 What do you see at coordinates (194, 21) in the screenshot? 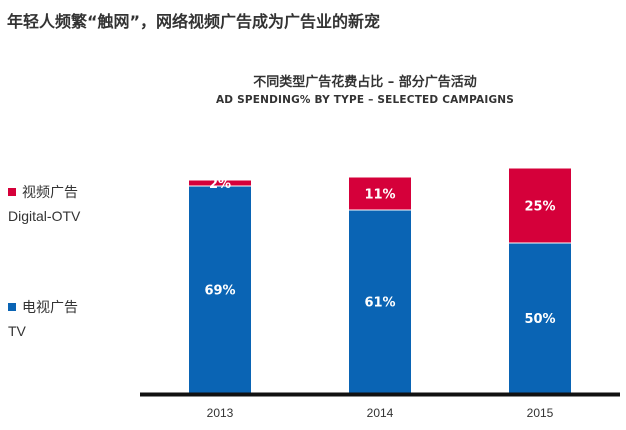
I see `page-headline: 年轻人频繁“触网”，网络视频广告成为广告业的新宠` at bounding box center [194, 21].